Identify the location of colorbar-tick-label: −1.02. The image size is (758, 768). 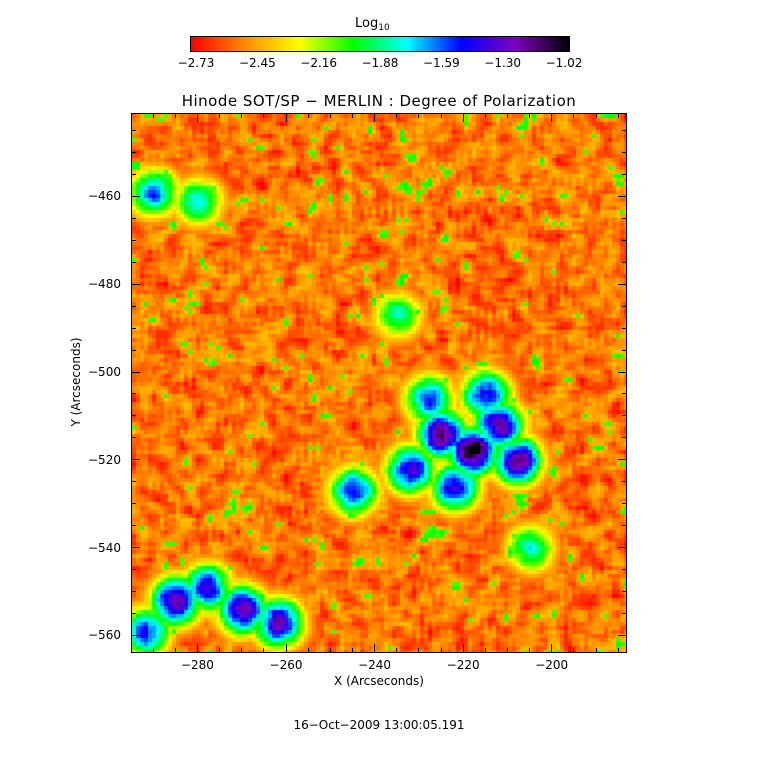
(564, 63).